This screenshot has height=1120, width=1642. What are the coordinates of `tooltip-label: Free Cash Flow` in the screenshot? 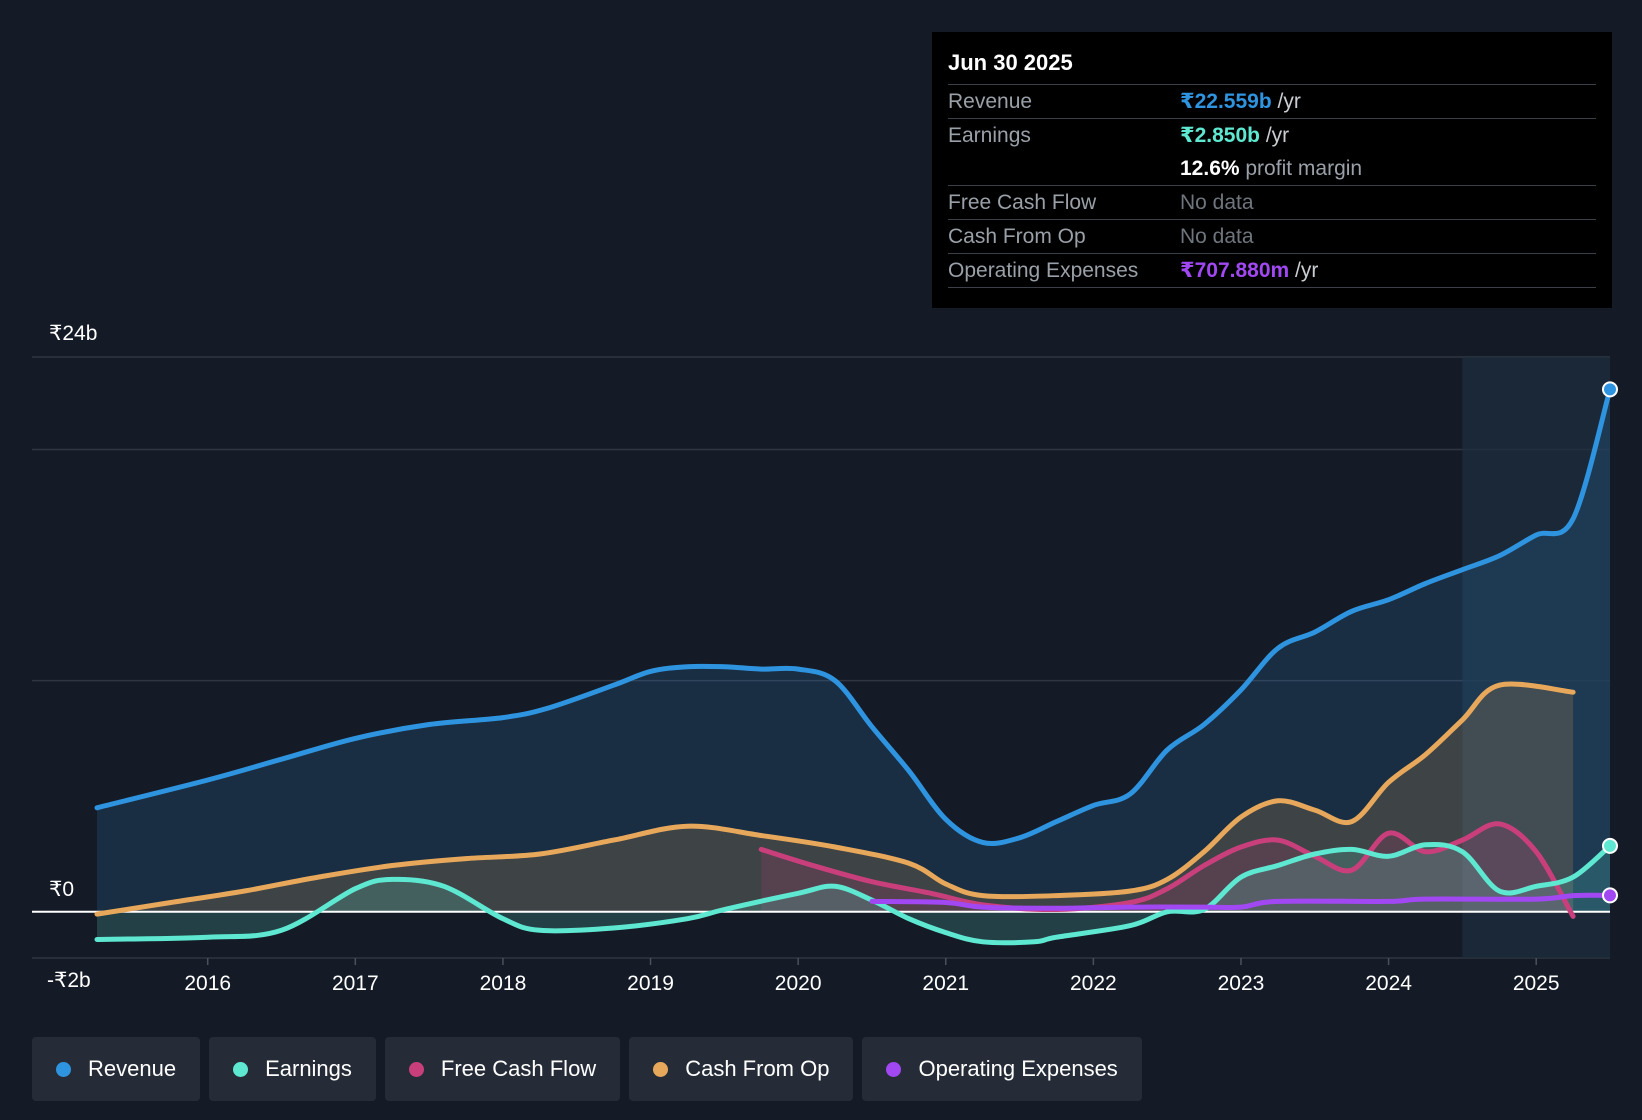 It's located at (1022, 202).